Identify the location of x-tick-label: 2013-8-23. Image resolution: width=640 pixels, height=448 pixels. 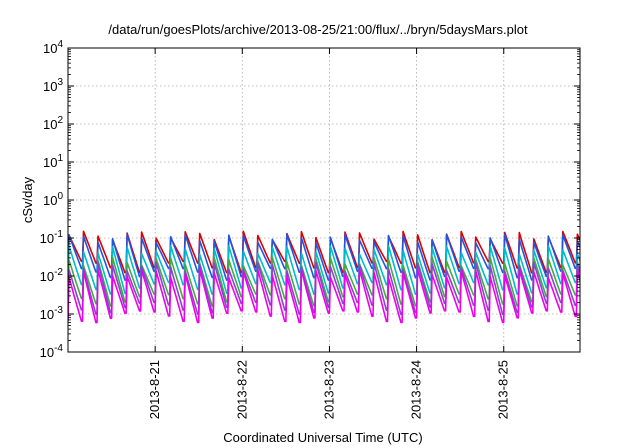
(328, 389).